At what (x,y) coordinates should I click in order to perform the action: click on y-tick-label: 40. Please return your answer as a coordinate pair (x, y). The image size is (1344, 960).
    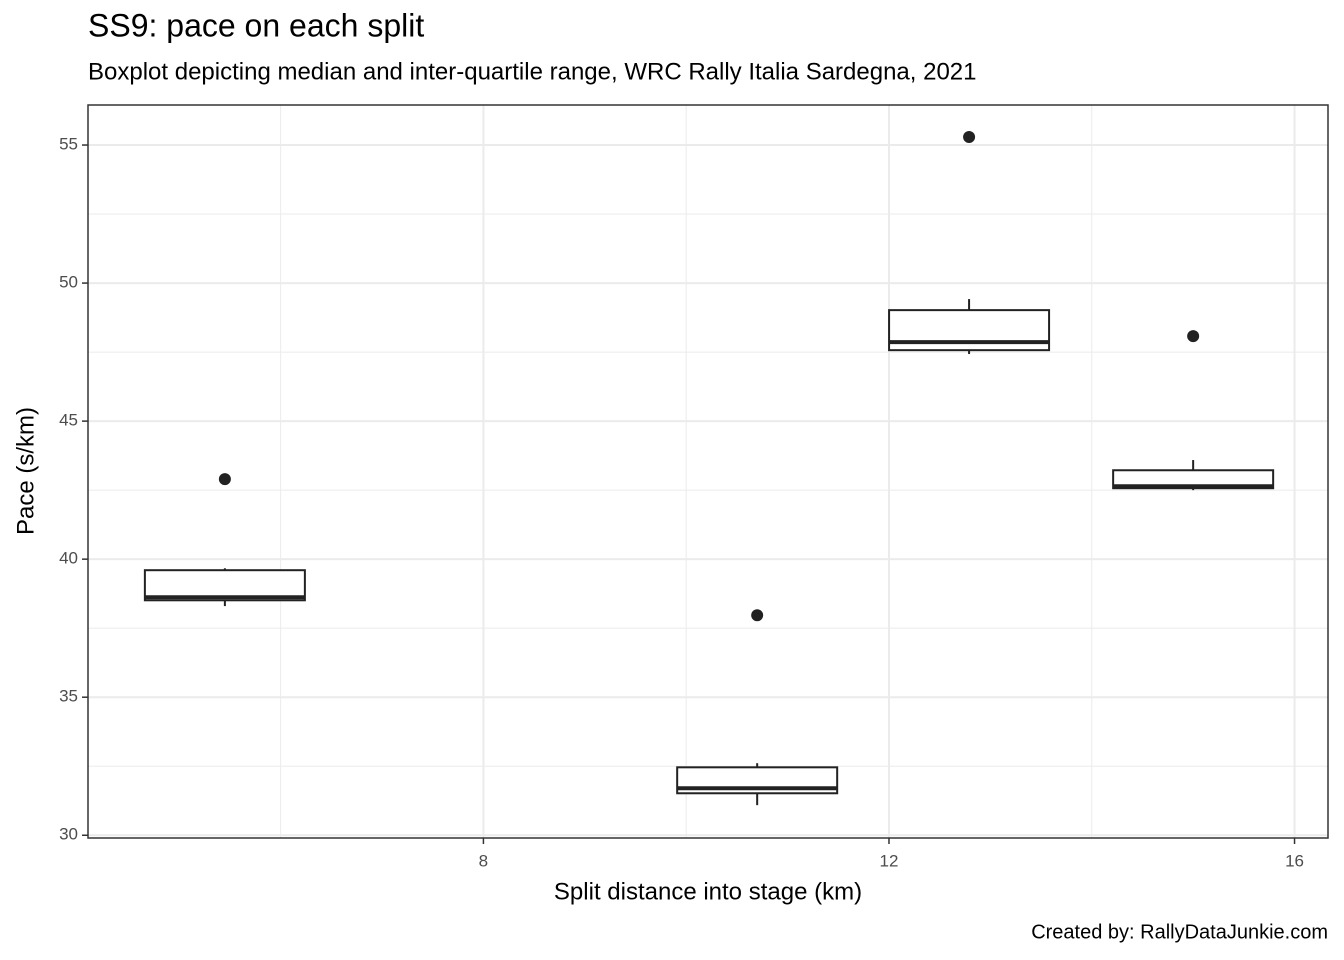
    Looking at the image, I should click on (68, 558).